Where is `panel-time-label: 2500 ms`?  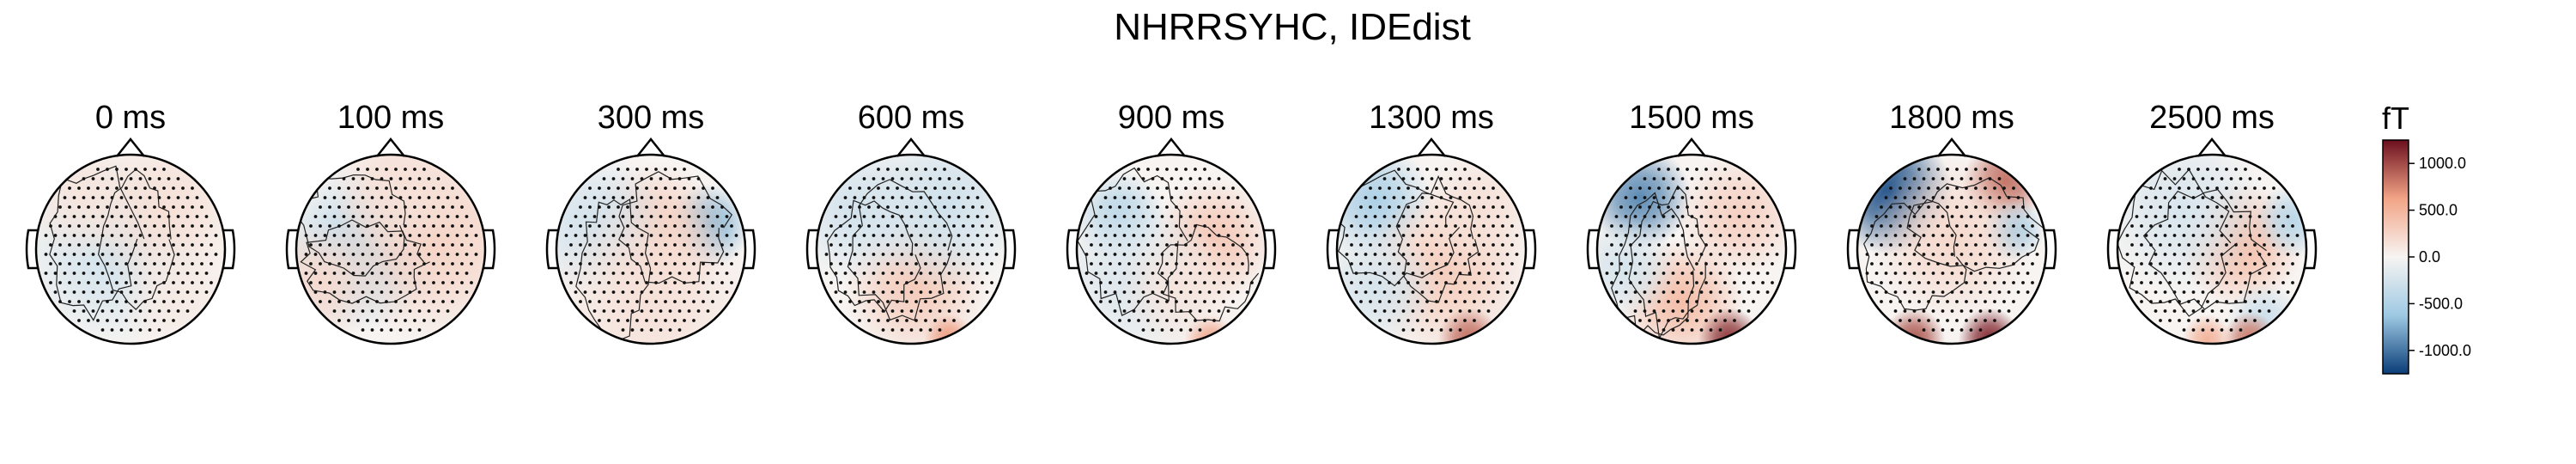
panel-time-label: 2500 ms is located at coordinates (2212, 118).